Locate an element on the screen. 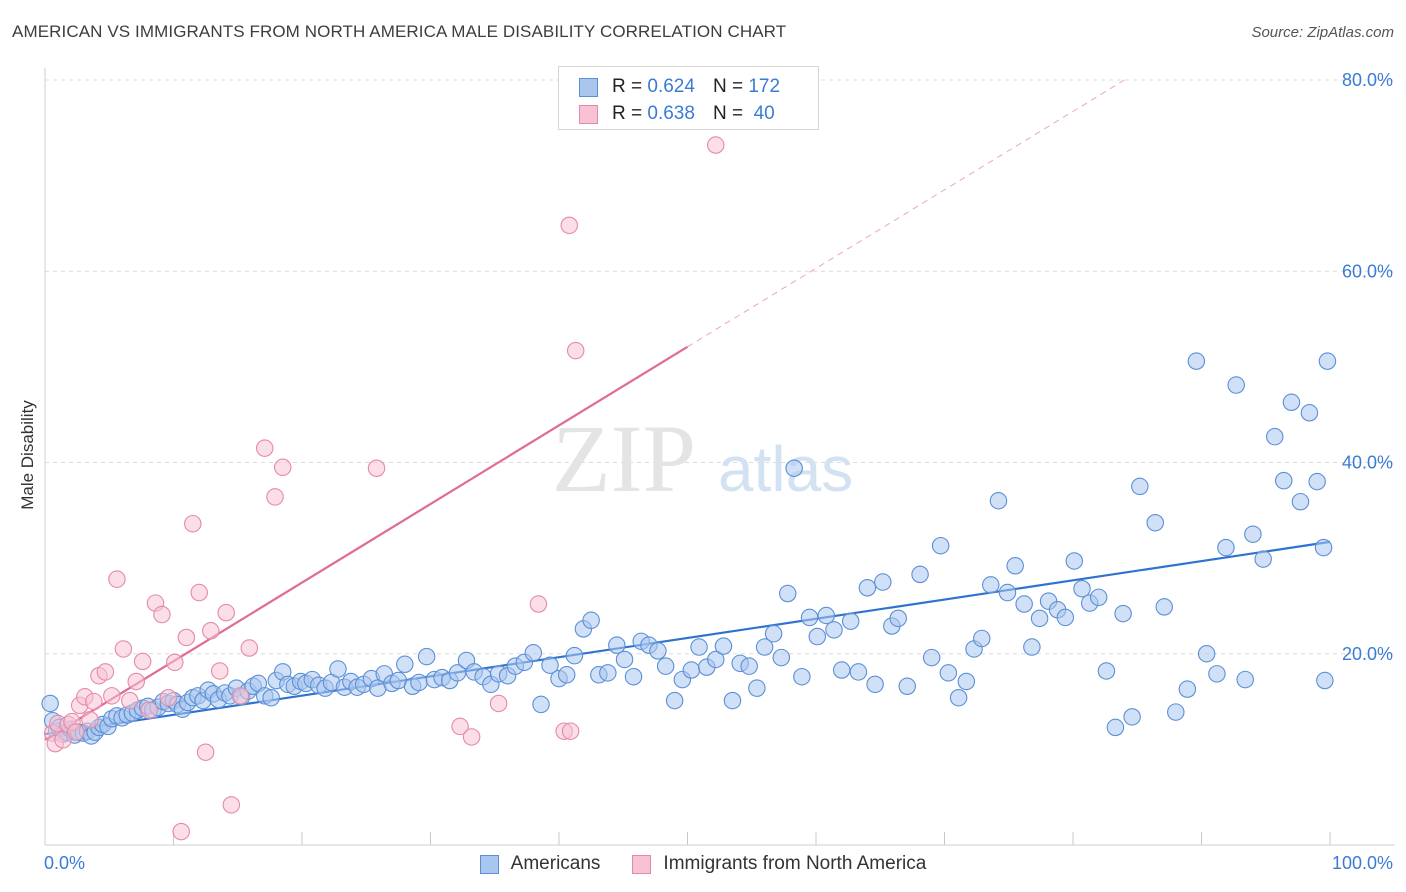  watermark: ZIP atlas is located at coordinates (702, 458).